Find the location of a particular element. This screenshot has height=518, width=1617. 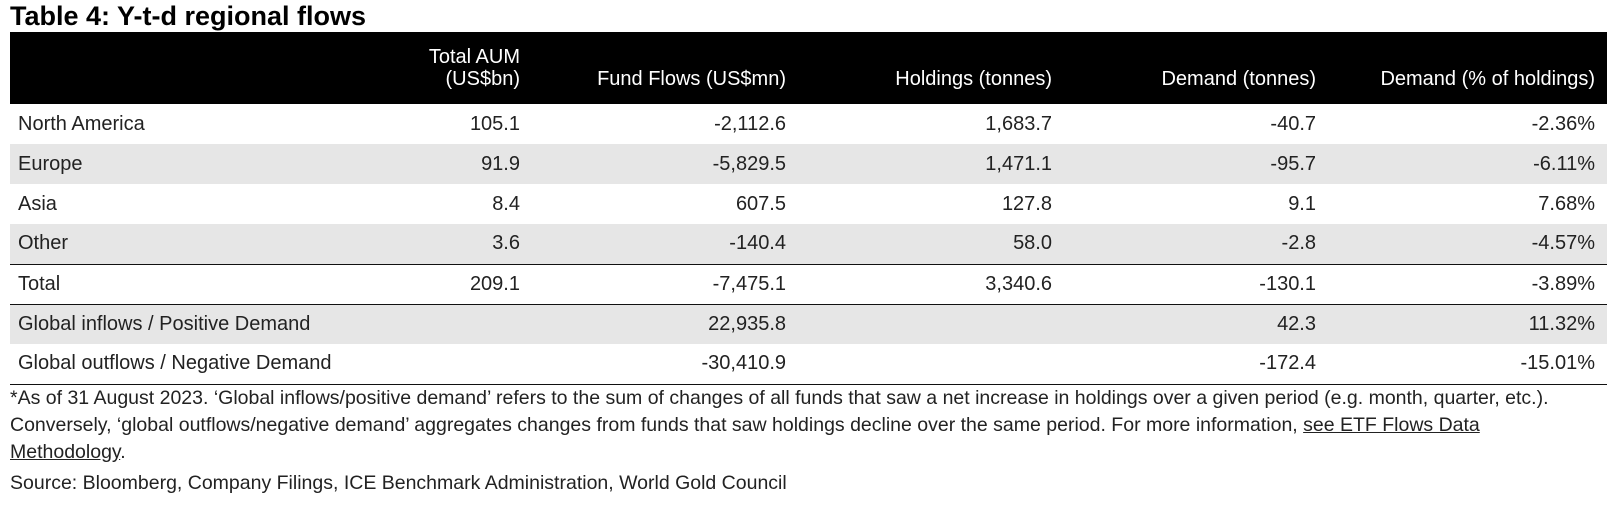

cell-demand-tonnes: -2.8 is located at coordinates (1298, 243).